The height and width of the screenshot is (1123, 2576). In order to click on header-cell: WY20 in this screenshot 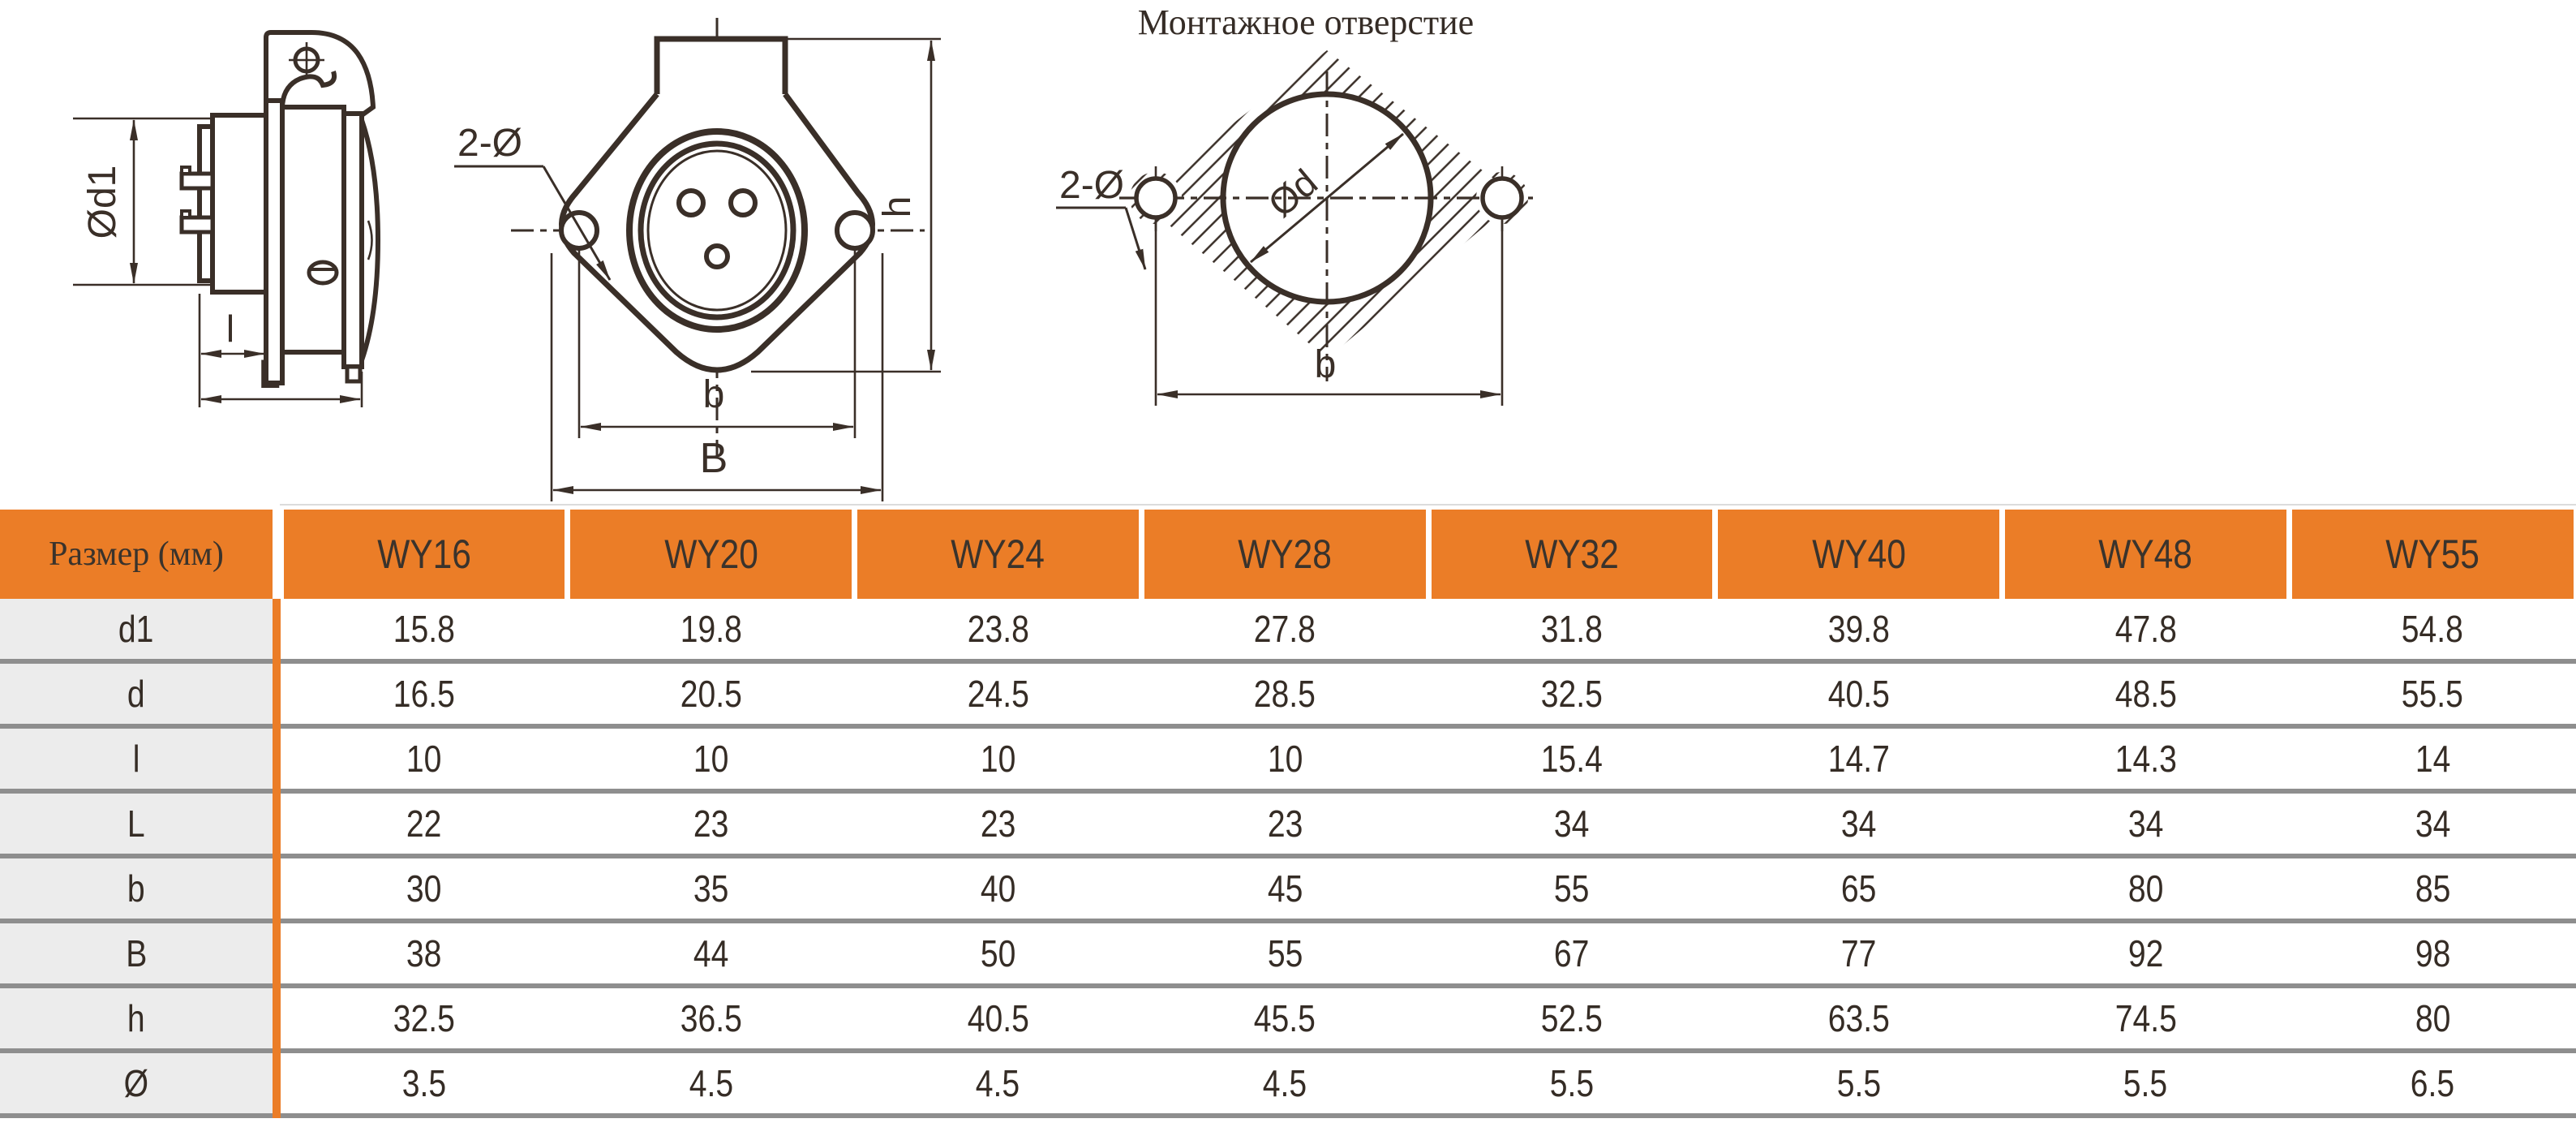, I will do `click(711, 554)`.